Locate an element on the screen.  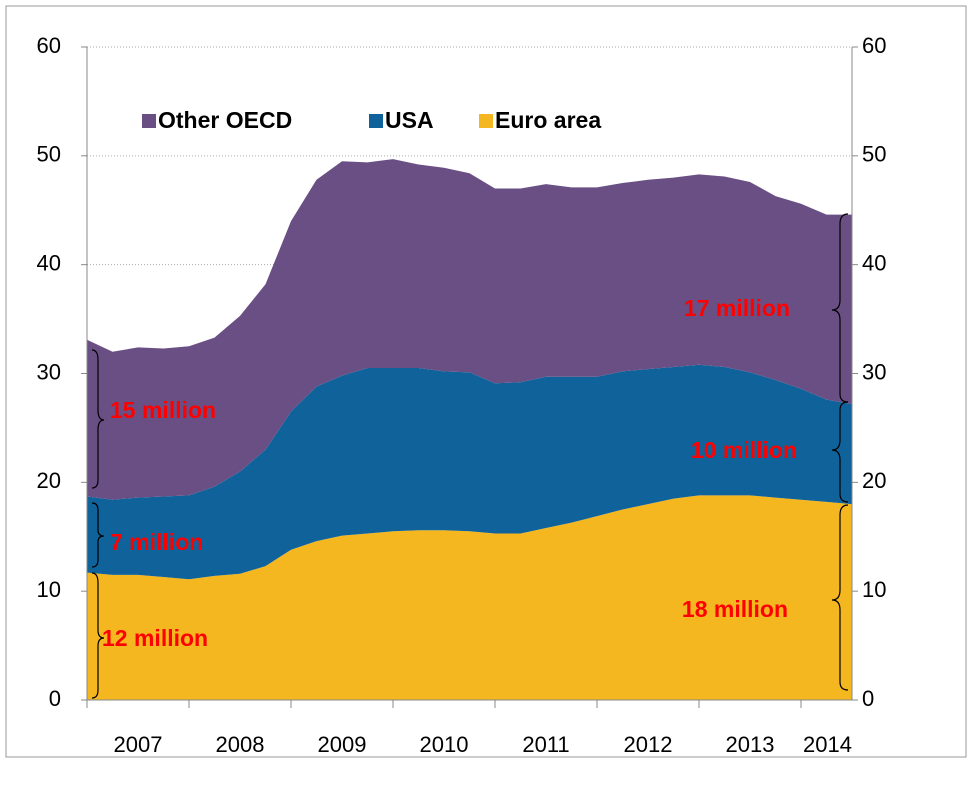
x-tick-label: 2011 is located at coordinates (545, 744).